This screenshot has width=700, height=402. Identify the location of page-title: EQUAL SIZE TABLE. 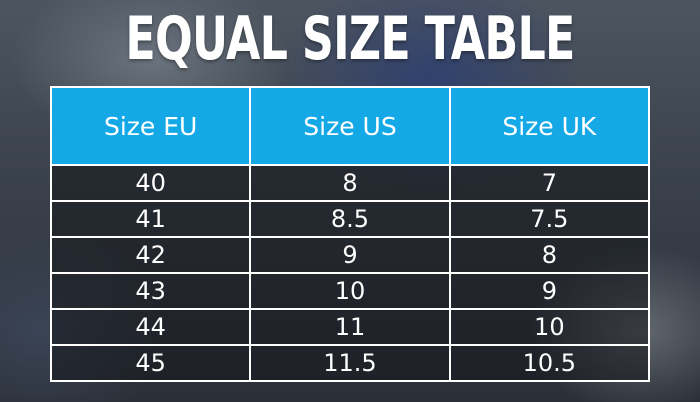
(350, 39).